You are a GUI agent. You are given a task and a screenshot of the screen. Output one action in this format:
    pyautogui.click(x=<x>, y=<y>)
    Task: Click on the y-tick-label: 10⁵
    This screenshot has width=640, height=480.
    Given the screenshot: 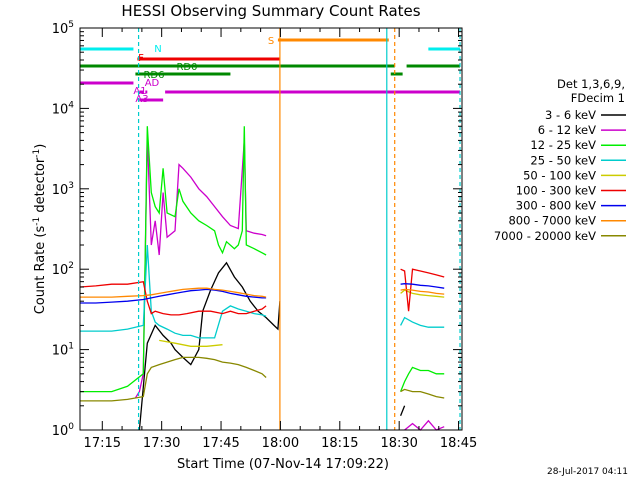 What is the action you would take?
    pyautogui.click(x=63, y=28)
    